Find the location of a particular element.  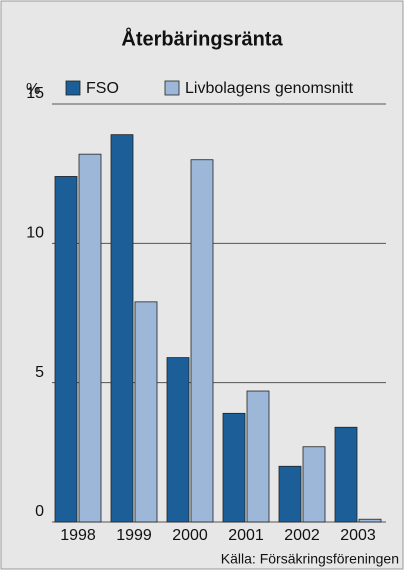

legend-label: FSO is located at coordinates (102, 88).